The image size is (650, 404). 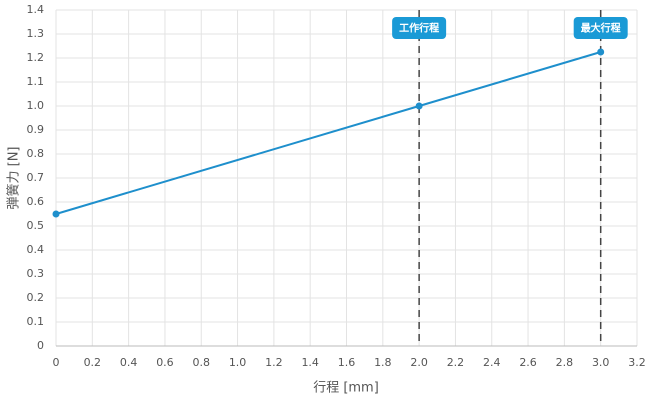 I want to click on x-axis-title: 行程 [mm], so click(x=346, y=388).